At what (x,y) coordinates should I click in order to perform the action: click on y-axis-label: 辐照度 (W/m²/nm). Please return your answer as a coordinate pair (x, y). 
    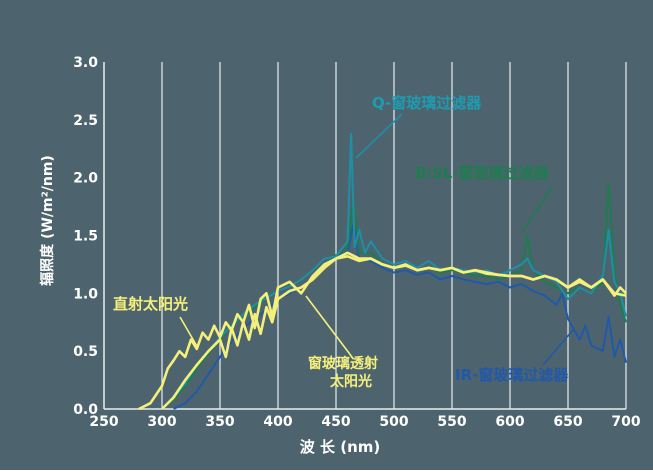
    Looking at the image, I should click on (47, 220).